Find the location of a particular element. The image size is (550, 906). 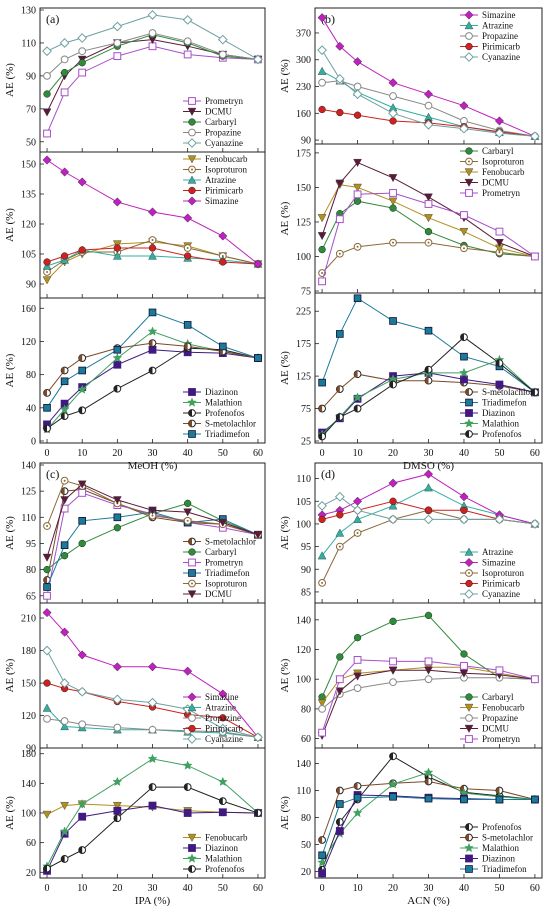

marker-p2-s23-7-half is located at coordinates (256, 813).